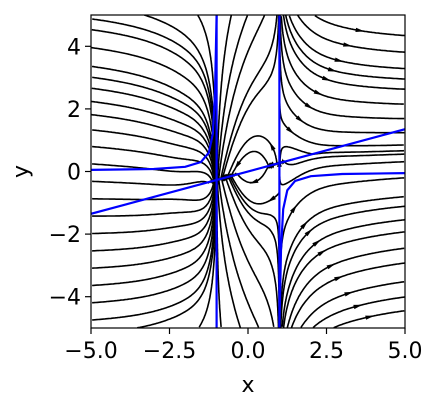 The image size is (436, 407). Describe the element at coordinates (405, 351) in the screenshot. I see `x-tick-label: 5.0` at that location.